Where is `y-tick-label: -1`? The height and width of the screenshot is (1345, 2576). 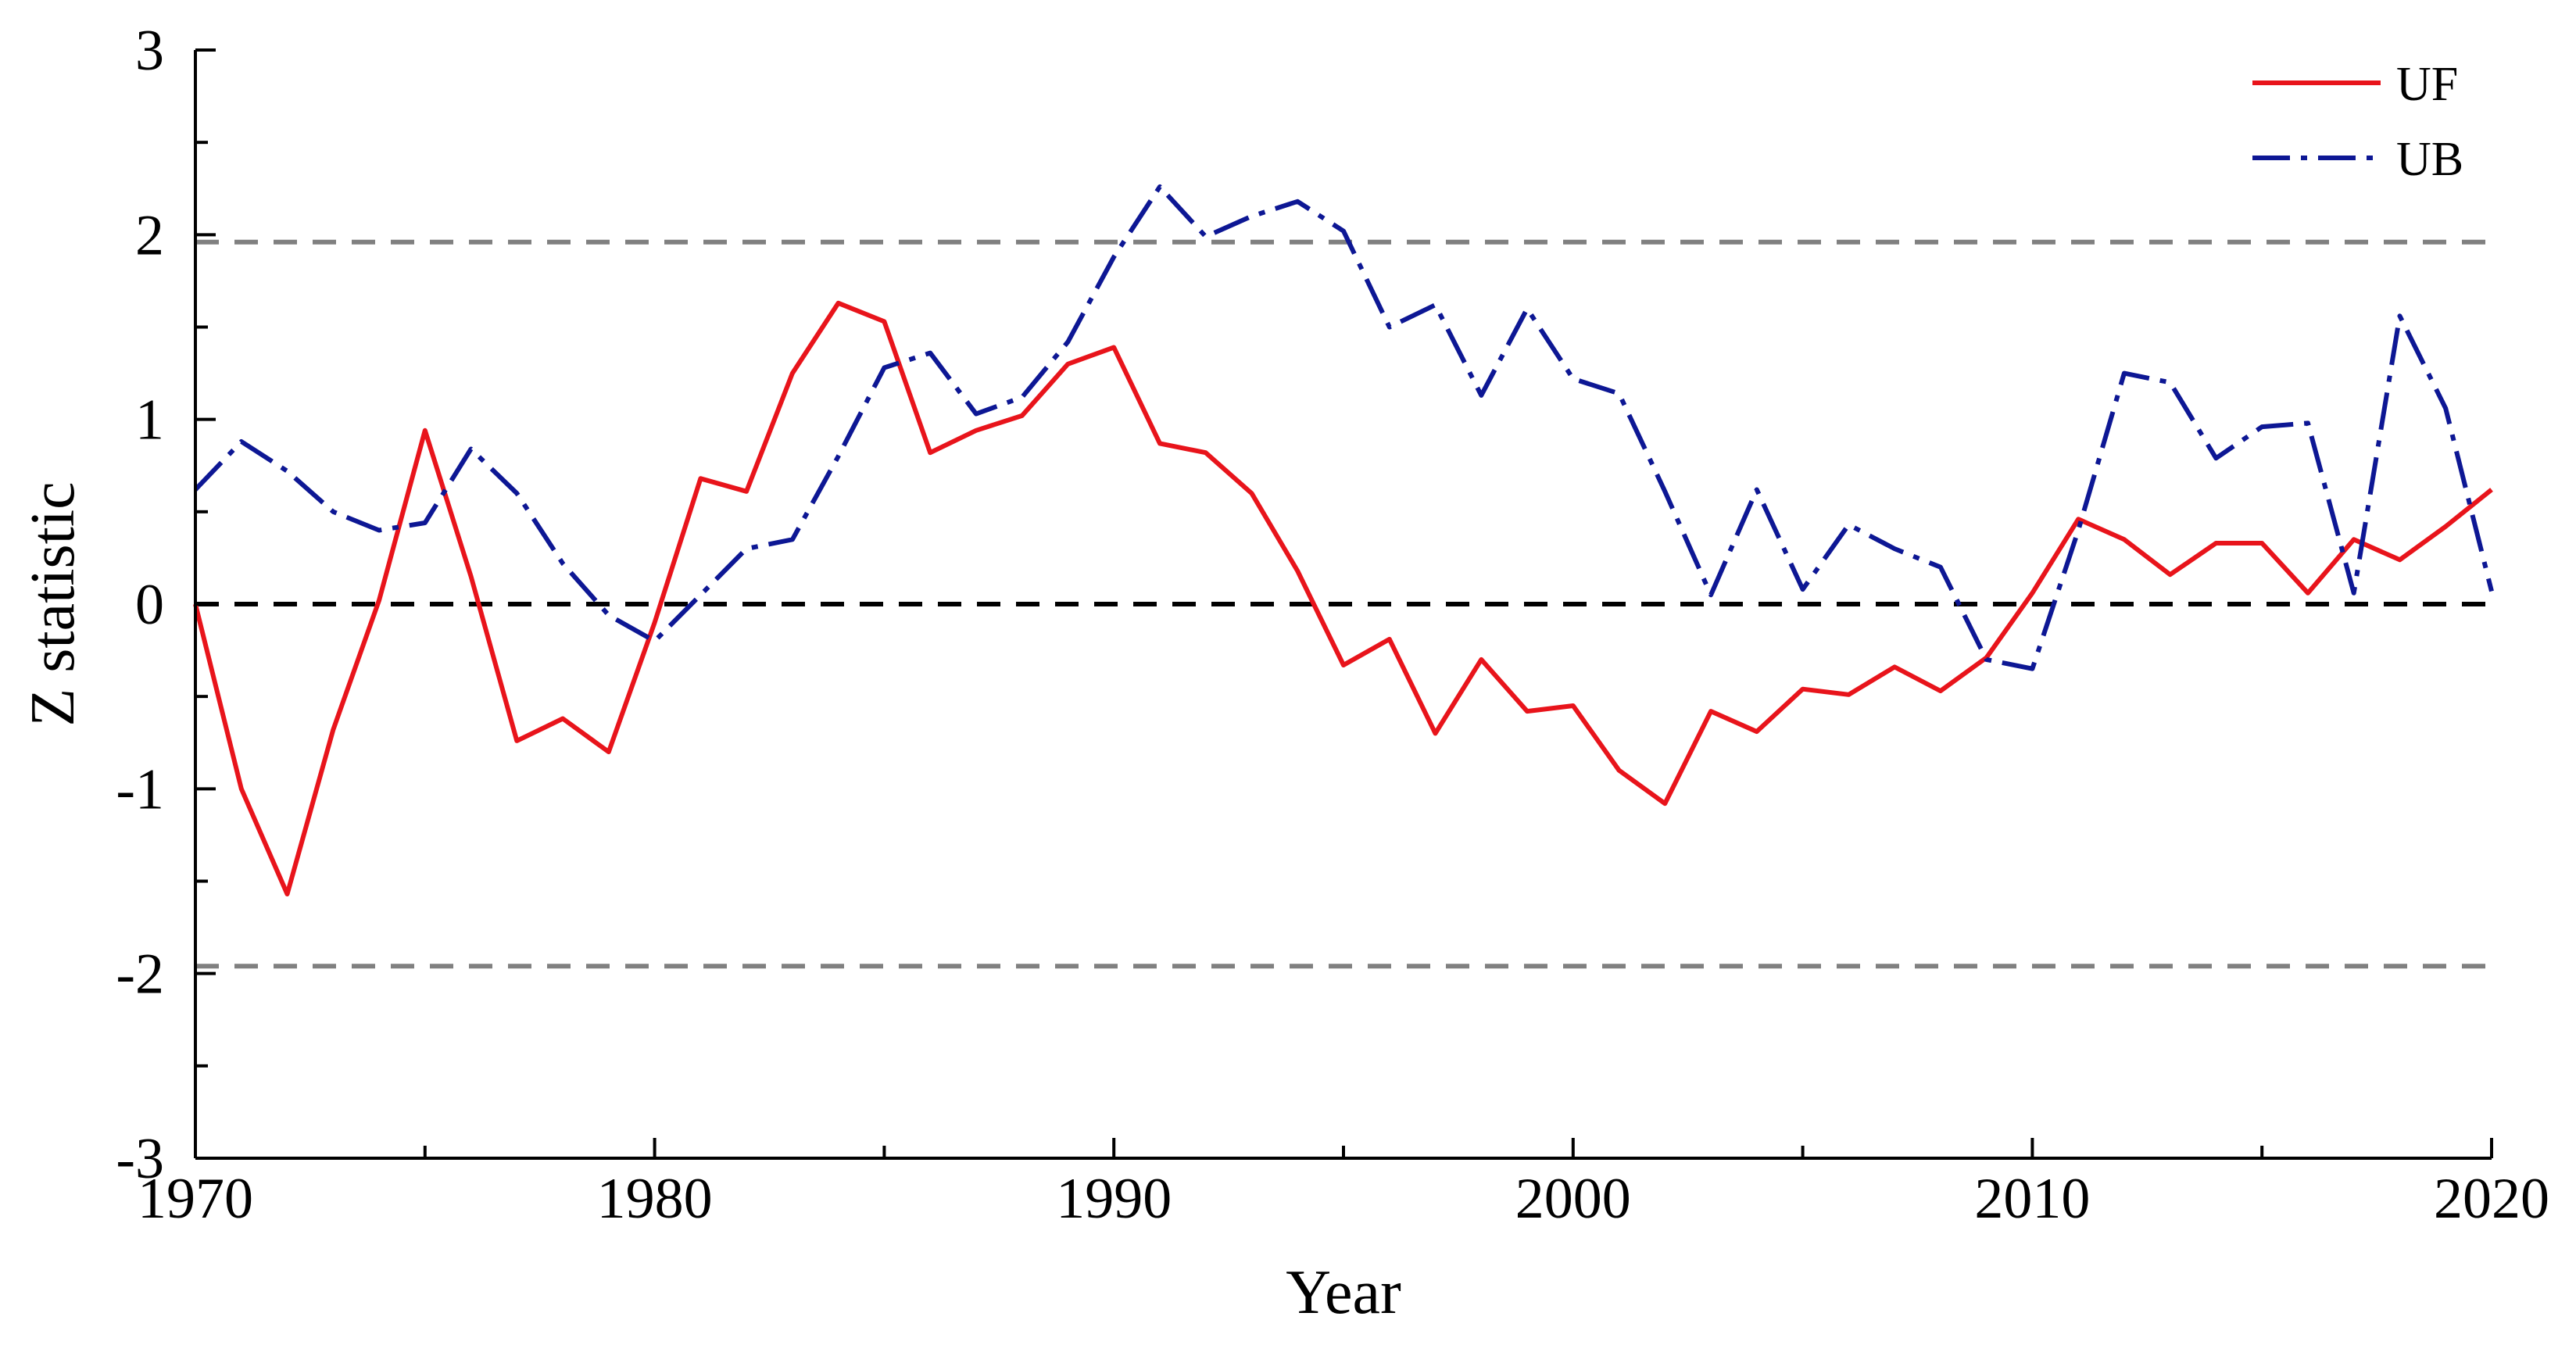 y-tick-label: -1 is located at coordinates (140, 789).